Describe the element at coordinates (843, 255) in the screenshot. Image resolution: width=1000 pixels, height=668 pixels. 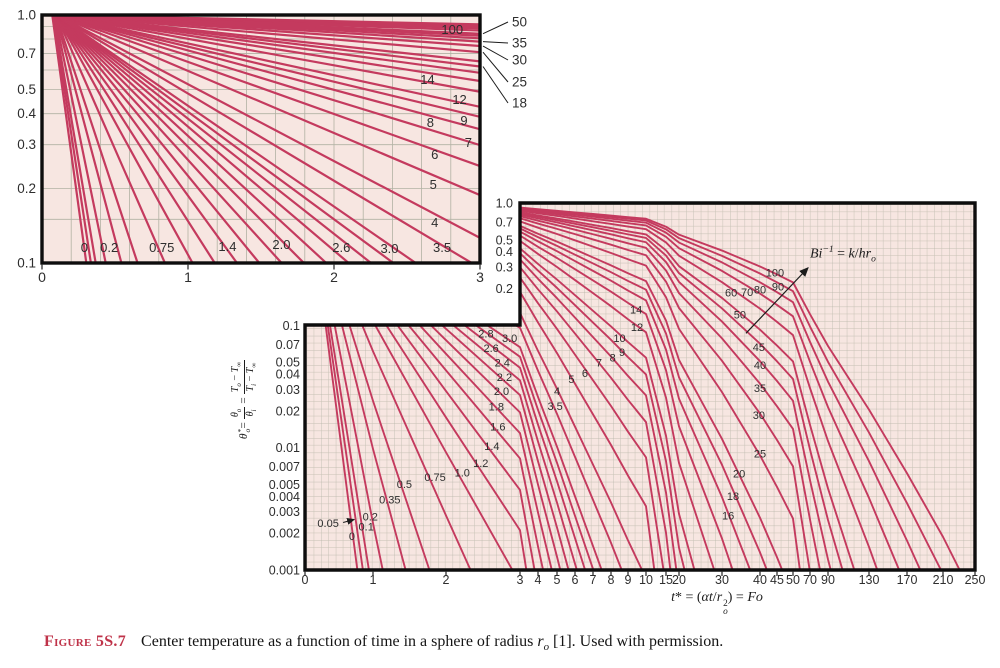
I see `bi-annotation-label: Bi−1 = k/hro` at that location.